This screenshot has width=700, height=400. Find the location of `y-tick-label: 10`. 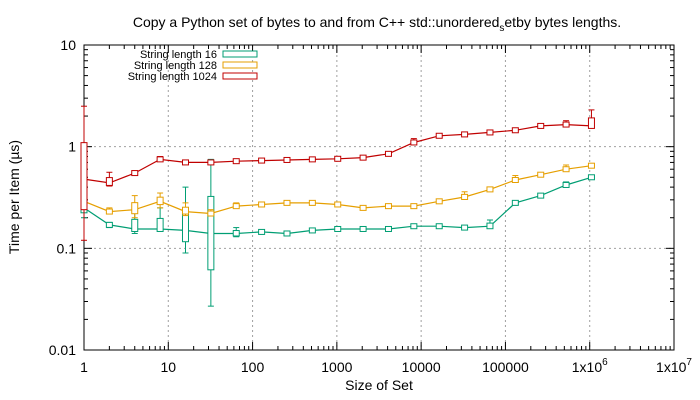

y-tick-label: 10 is located at coordinates (68, 45).